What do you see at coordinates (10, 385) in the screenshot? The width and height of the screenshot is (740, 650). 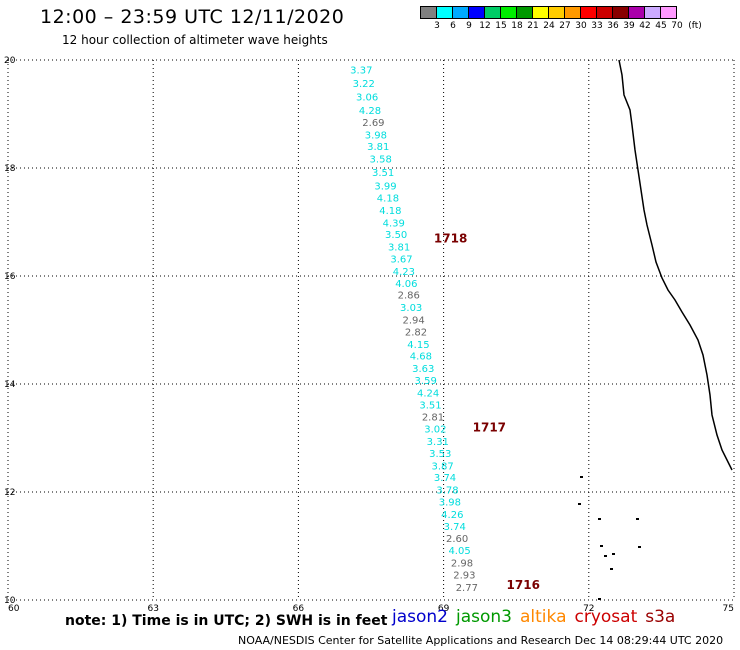 I see `lat-tick-label: 14` at bounding box center [10, 385].